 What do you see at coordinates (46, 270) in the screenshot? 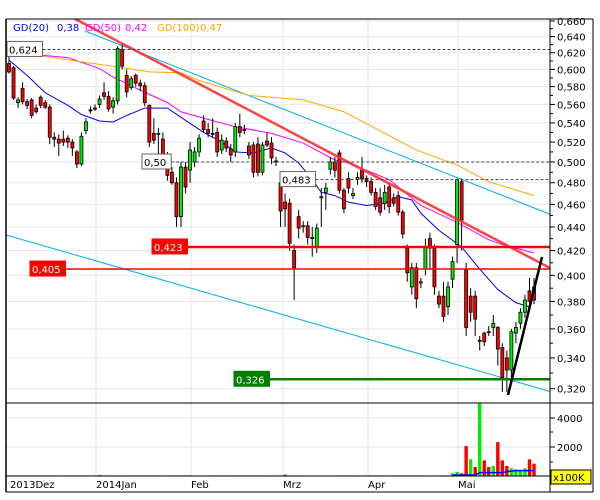
I see `level-label: 0,405` at bounding box center [46, 270].